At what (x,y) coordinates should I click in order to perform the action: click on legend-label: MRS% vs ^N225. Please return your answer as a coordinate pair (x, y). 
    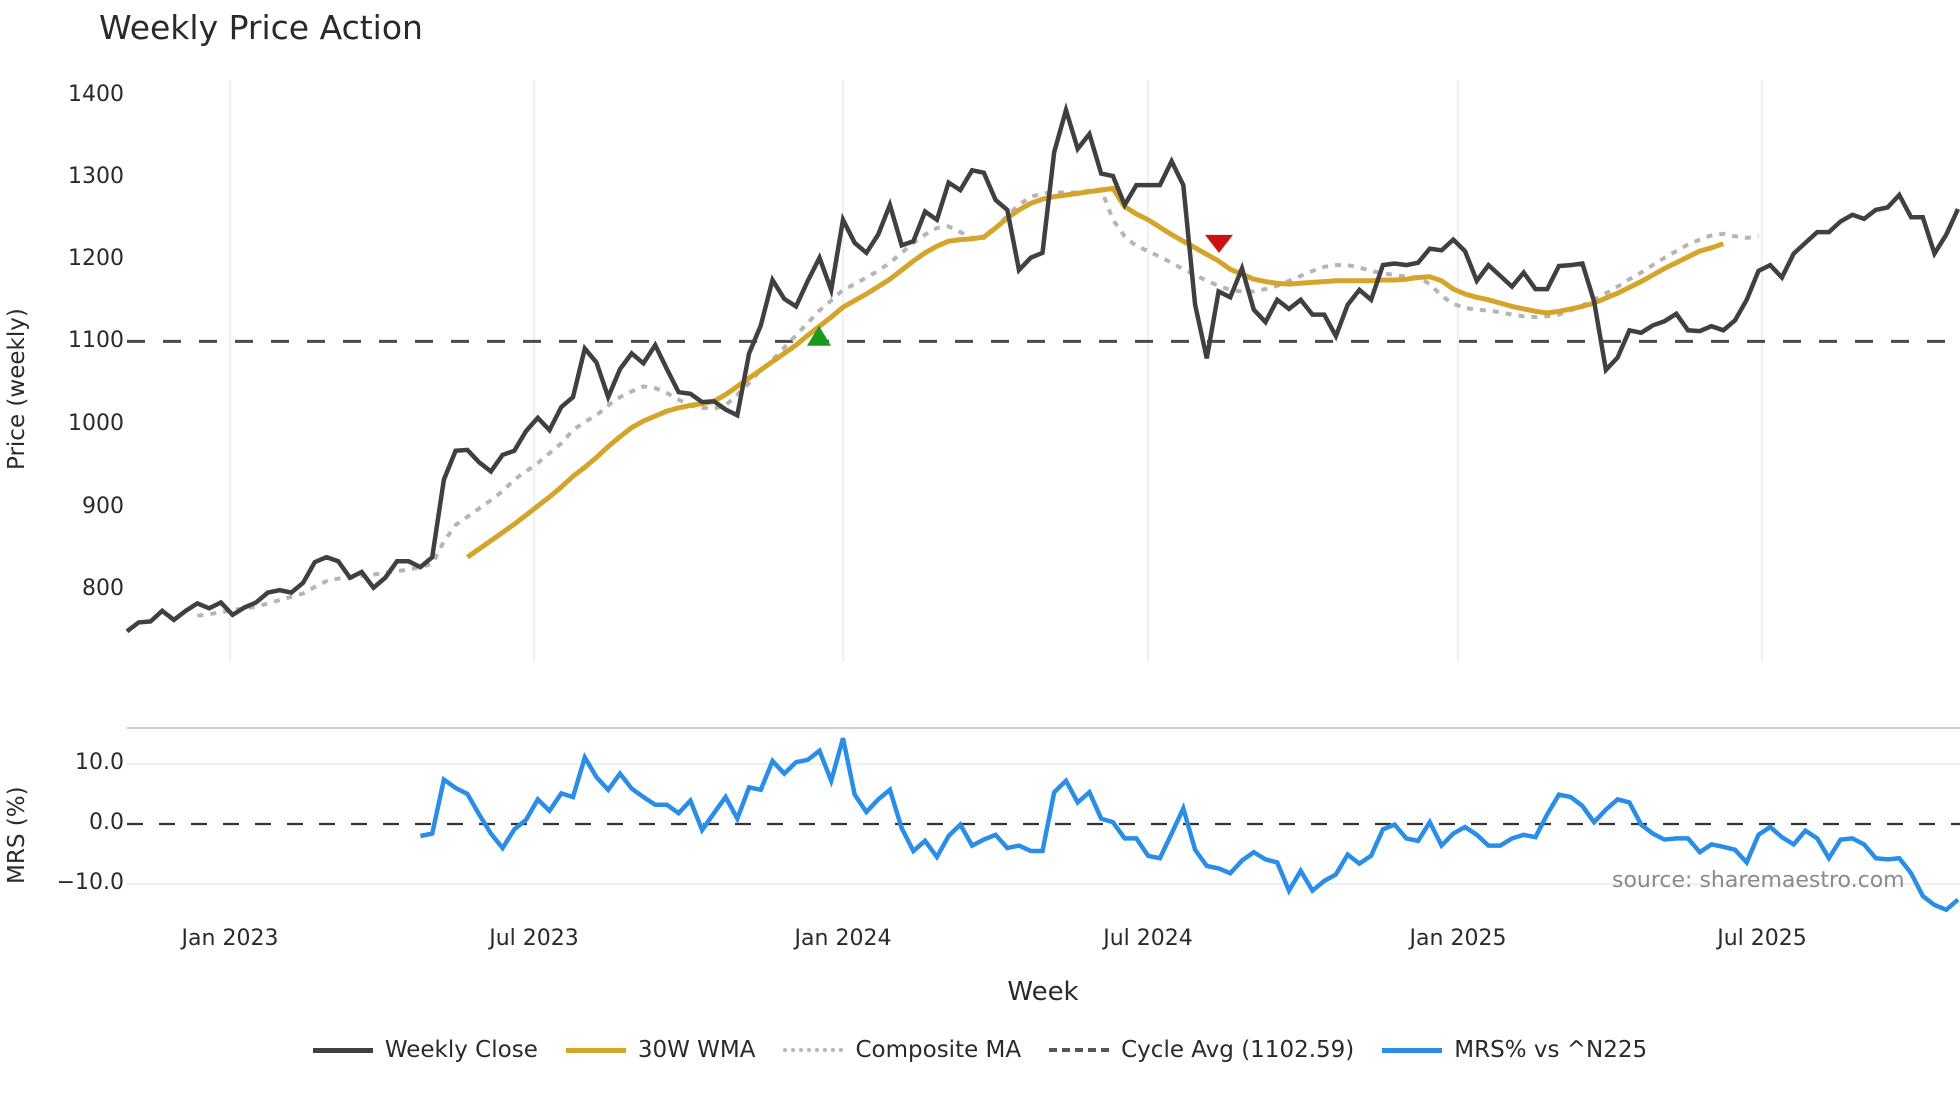
    Looking at the image, I should click on (1551, 1050).